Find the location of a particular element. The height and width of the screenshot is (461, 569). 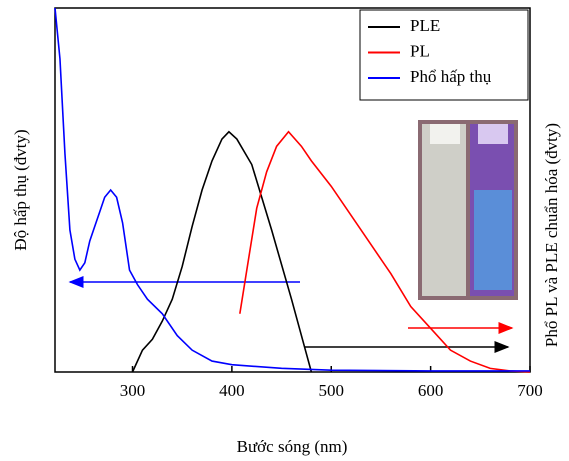

x-tick-label: 400 is located at coordinates (232, 390).